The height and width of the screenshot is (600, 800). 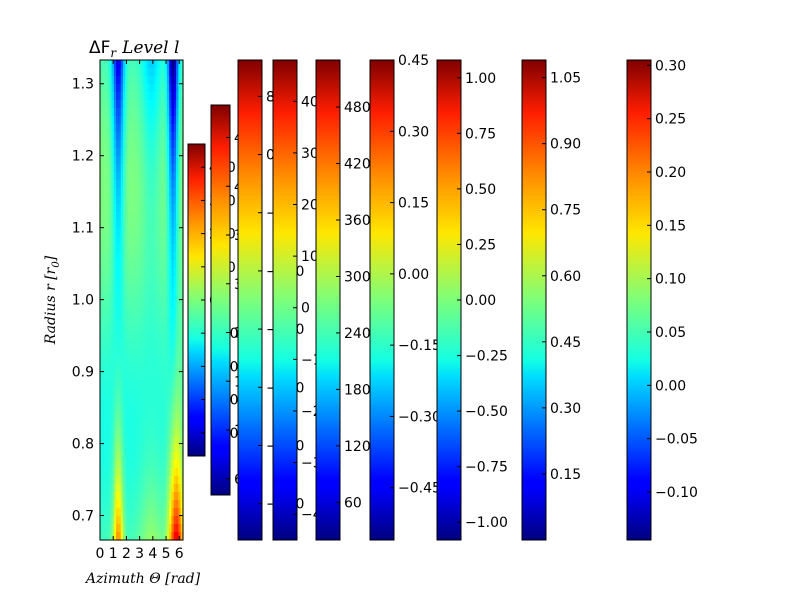 What do you see at coordinates (639, 300) in the screenshot?
I see `colorbar-frame` at bounding box center [639, 300].